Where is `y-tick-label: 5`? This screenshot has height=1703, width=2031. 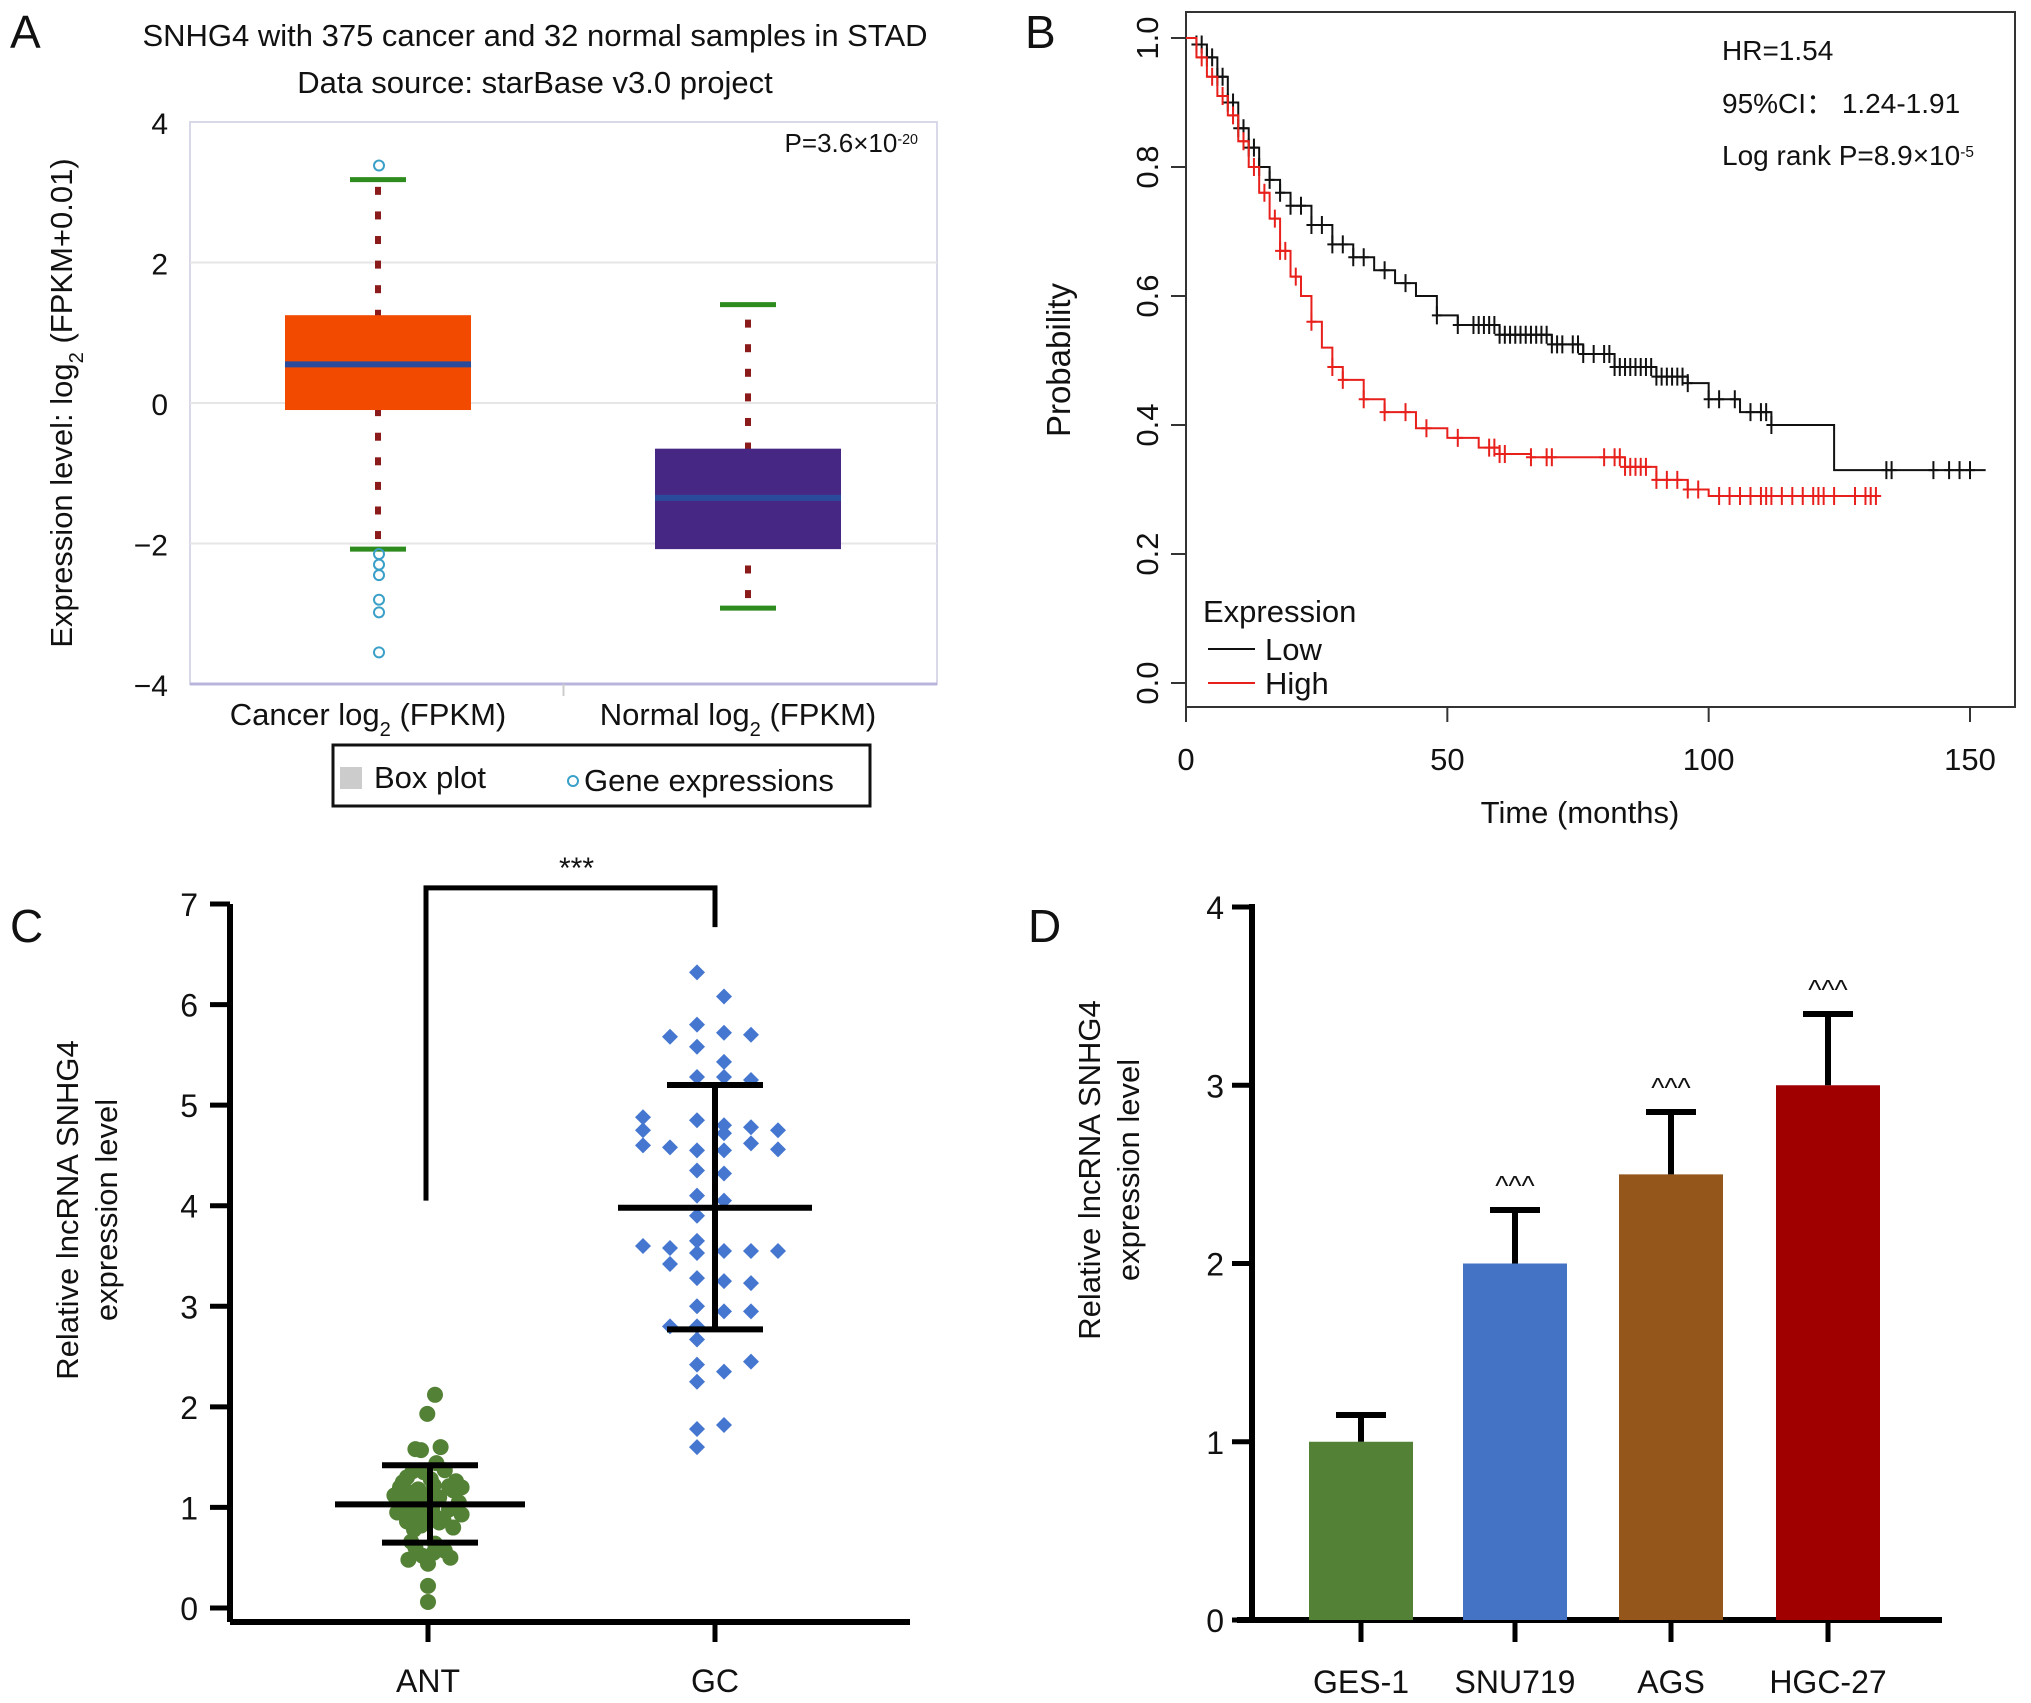 y-tick-label: 5 is located at coordinates (189, 1106).